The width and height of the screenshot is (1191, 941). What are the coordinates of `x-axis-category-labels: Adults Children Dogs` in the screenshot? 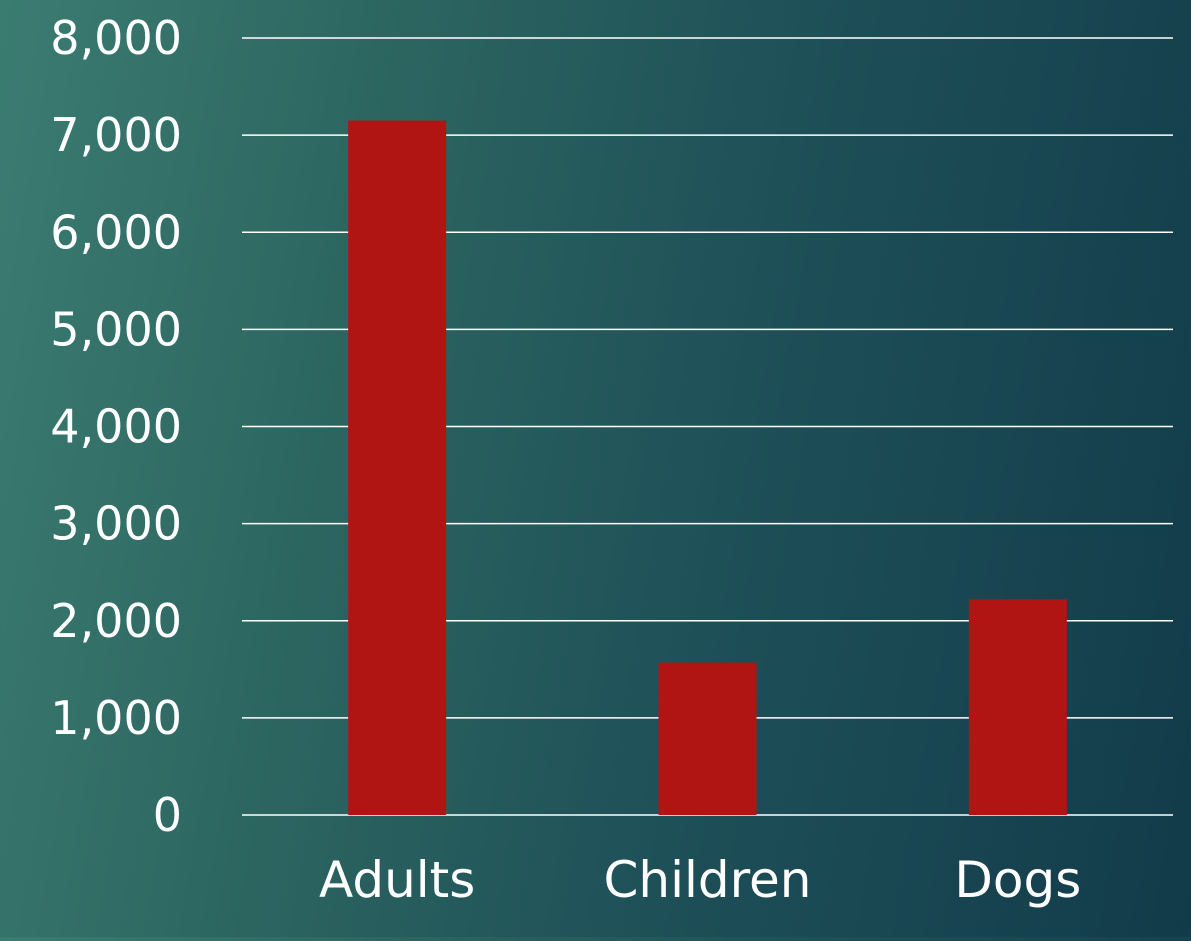 It's located at (700, 880).